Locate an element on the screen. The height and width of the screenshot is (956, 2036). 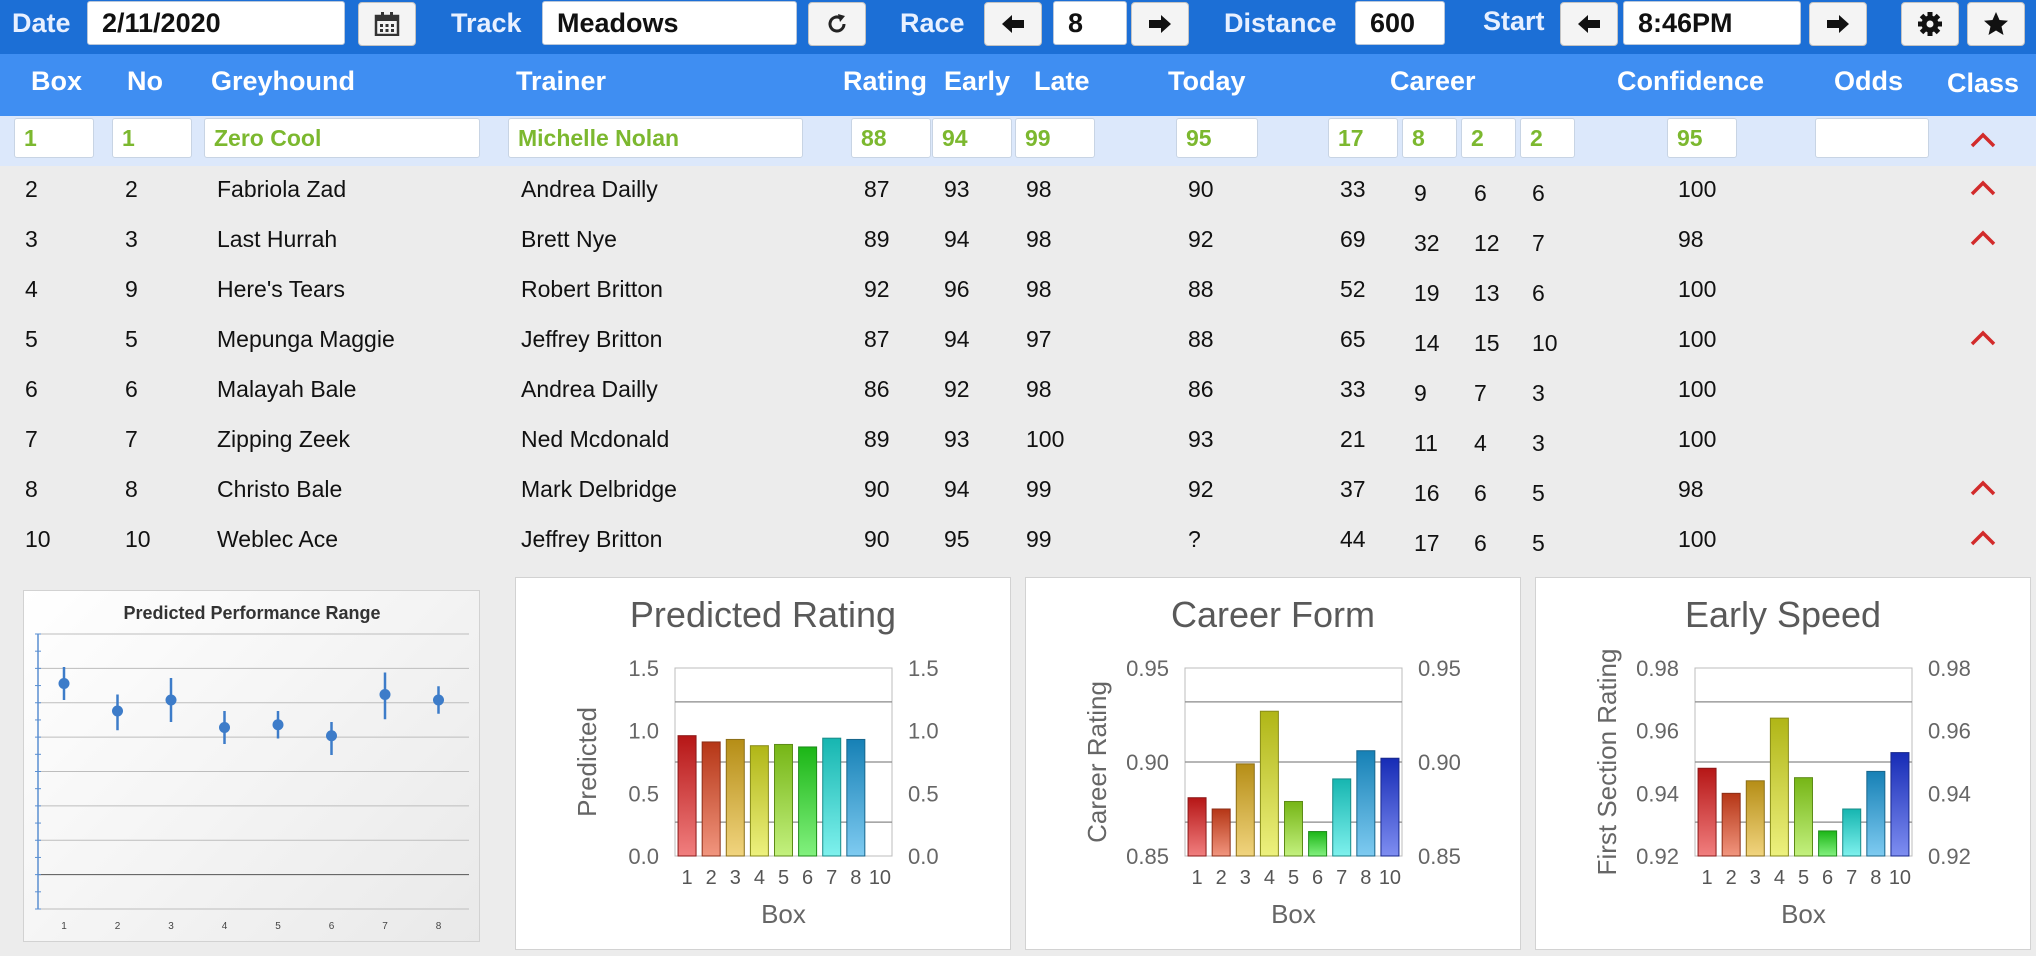
column-header-no: No is located at coordinates (145, 81).